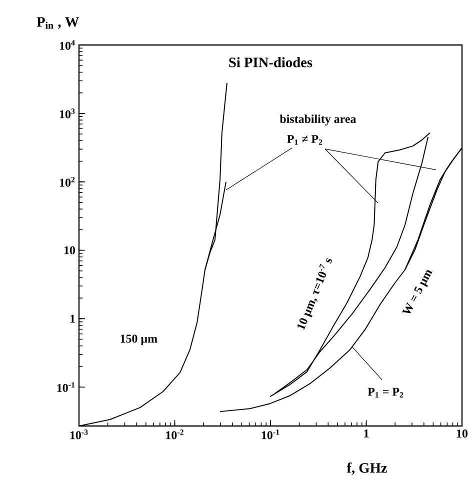 The width and height of the screenshot is (471, 483). Describe the element at coordinates (67, 45) in the screenshot. I see `y-tick-label: 10$^{4}$` at that location.